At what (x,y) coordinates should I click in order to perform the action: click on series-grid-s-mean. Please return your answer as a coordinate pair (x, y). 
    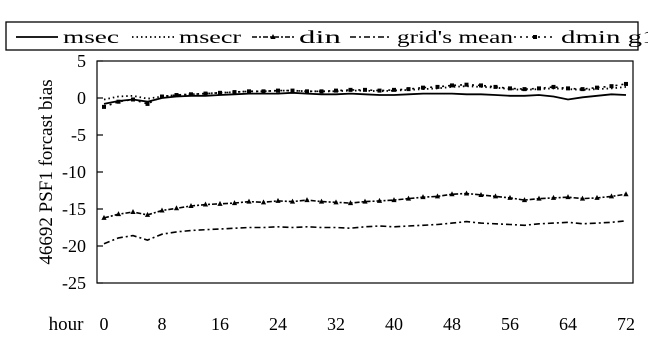
    Looking at the image, I should click on (365, 232).